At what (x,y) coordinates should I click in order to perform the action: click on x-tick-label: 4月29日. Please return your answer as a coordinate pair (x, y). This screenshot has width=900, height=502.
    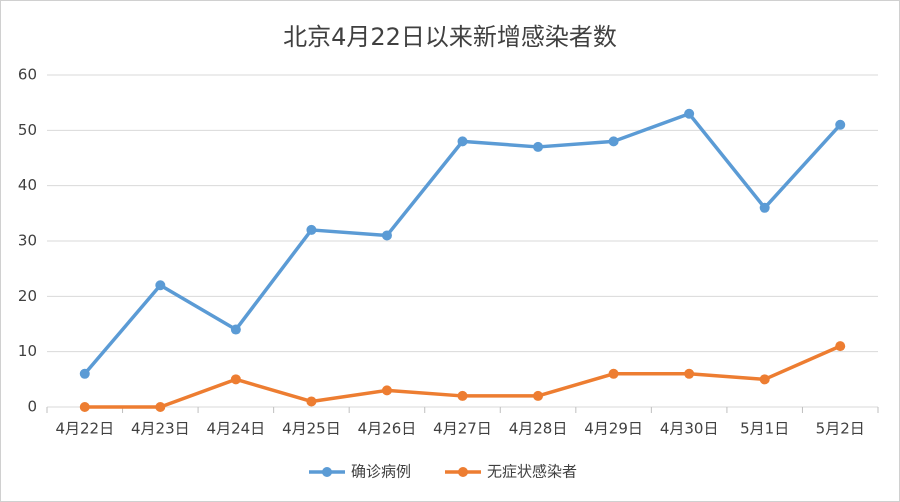
    Looking at the image, I should click on (613, 429).